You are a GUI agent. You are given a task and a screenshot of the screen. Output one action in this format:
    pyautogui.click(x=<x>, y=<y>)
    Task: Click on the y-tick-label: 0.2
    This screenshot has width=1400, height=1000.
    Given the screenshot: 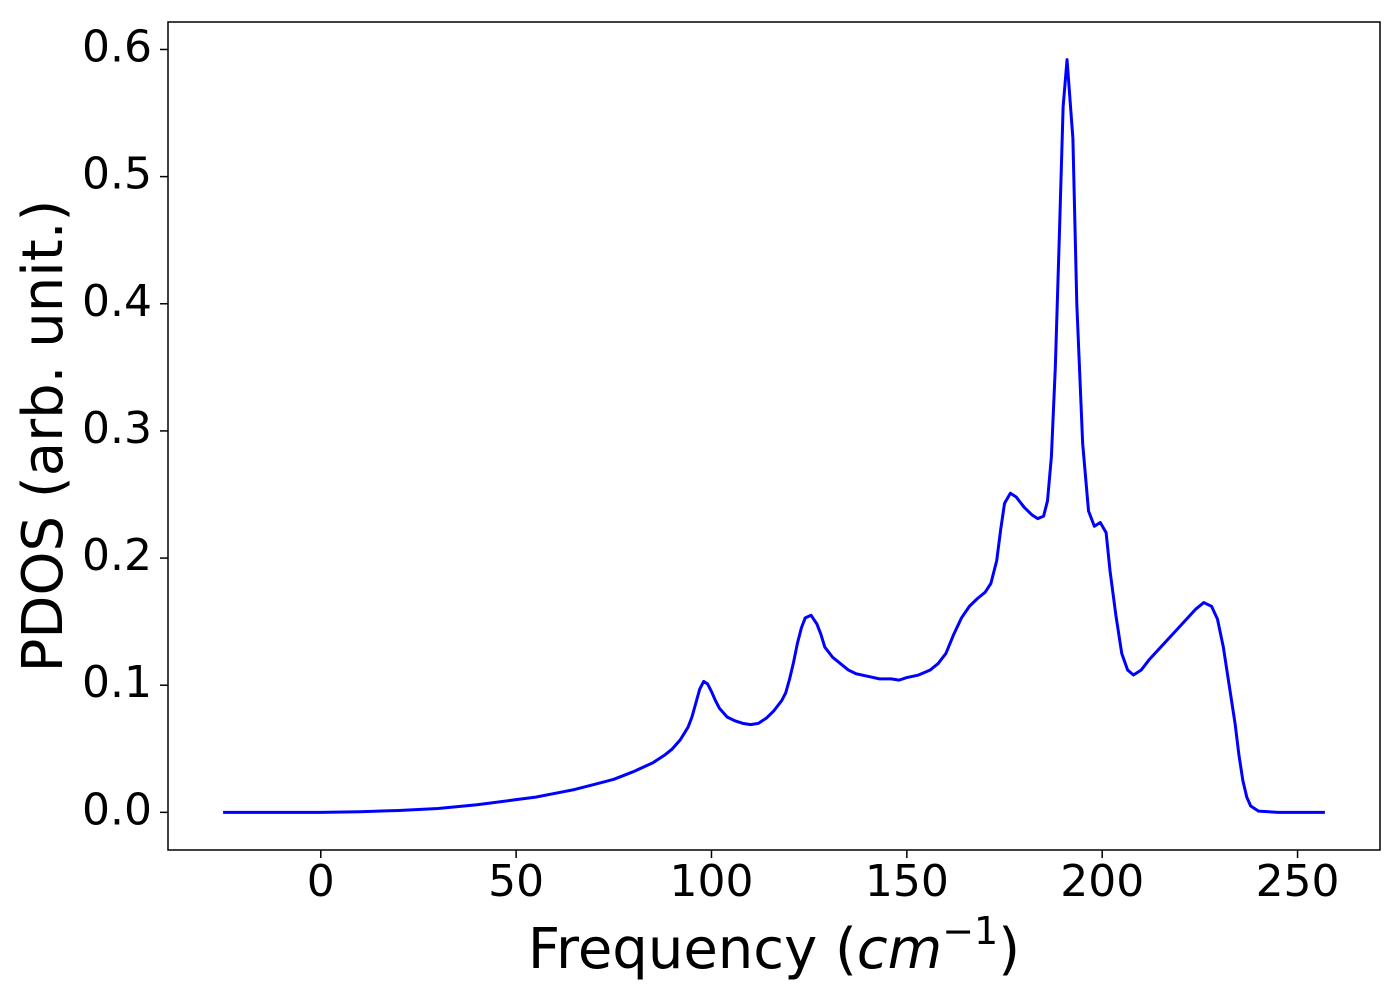 What is the action you would take?
    pyautogui.click(x=117, y=555)
    